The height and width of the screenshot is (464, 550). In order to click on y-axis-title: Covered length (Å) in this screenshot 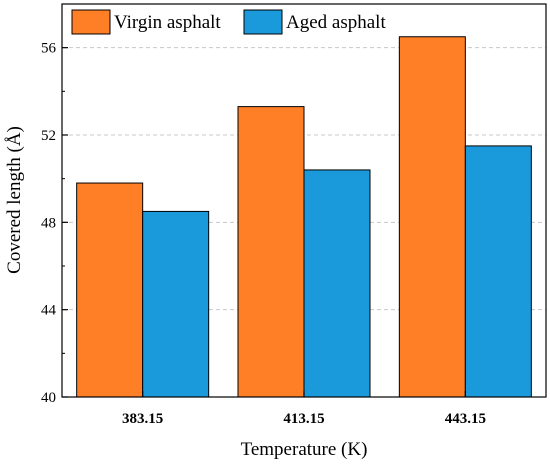, I will do `click(14, 200)`.